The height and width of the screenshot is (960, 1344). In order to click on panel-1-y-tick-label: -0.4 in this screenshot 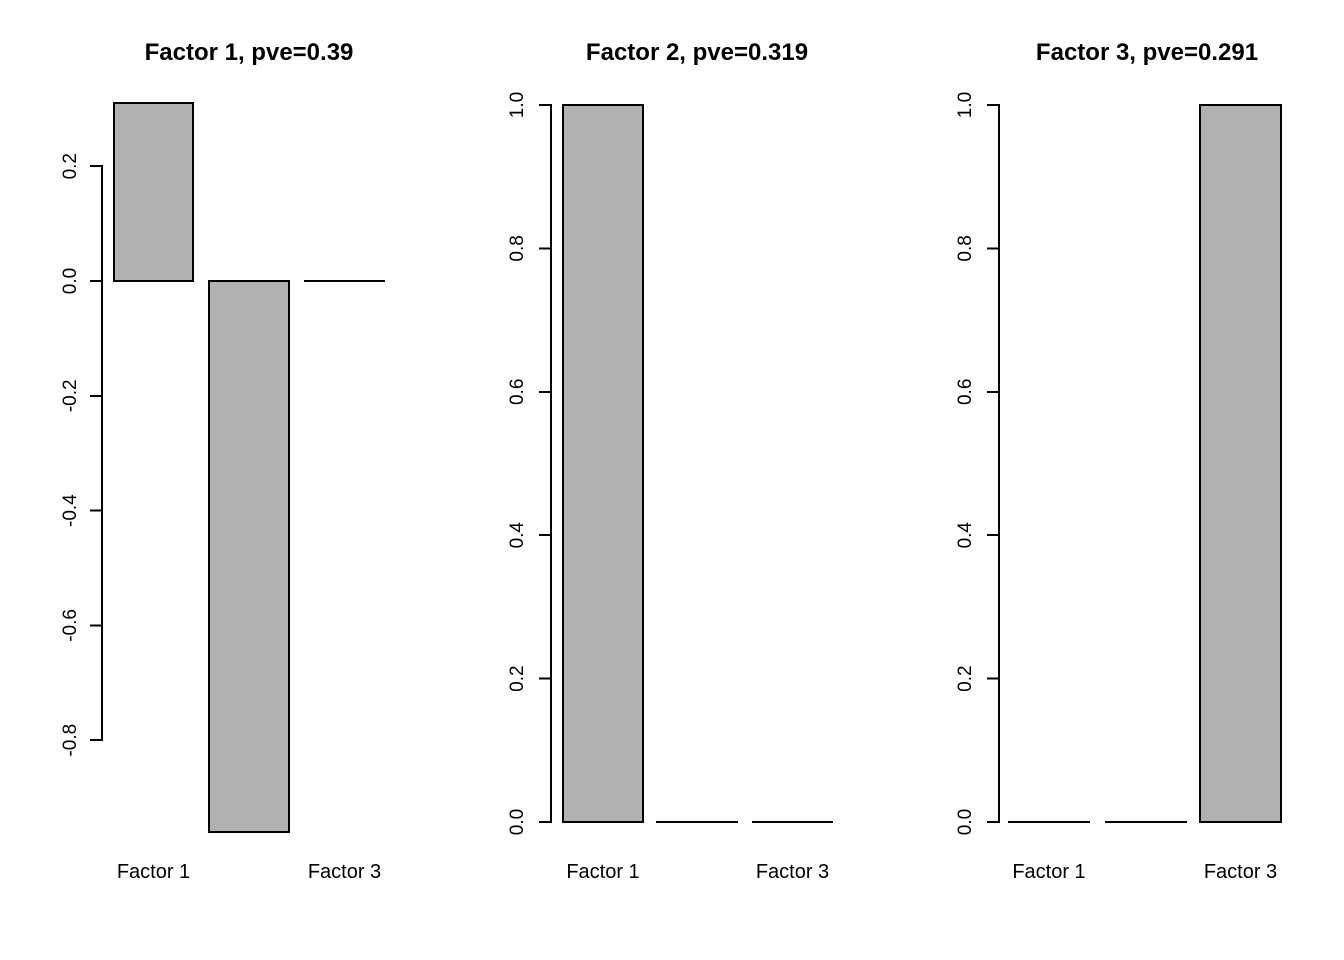, I will do `click(70, 510)`.